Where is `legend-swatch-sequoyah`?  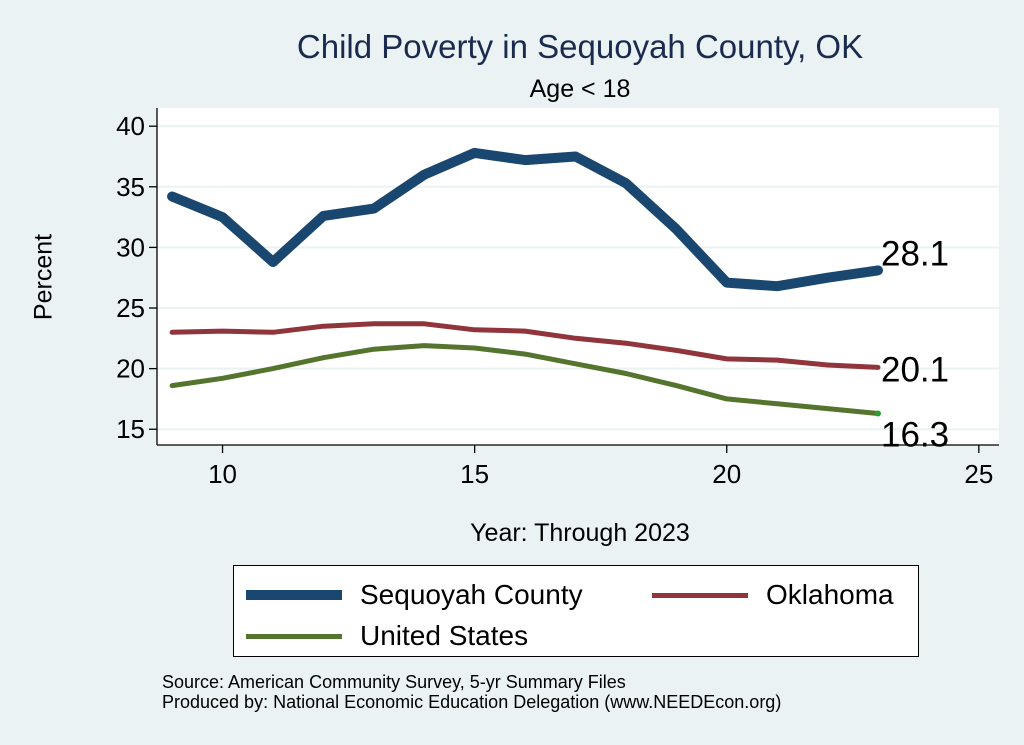
legend-swatch-sequoyah is located at coordinates (294, 595).